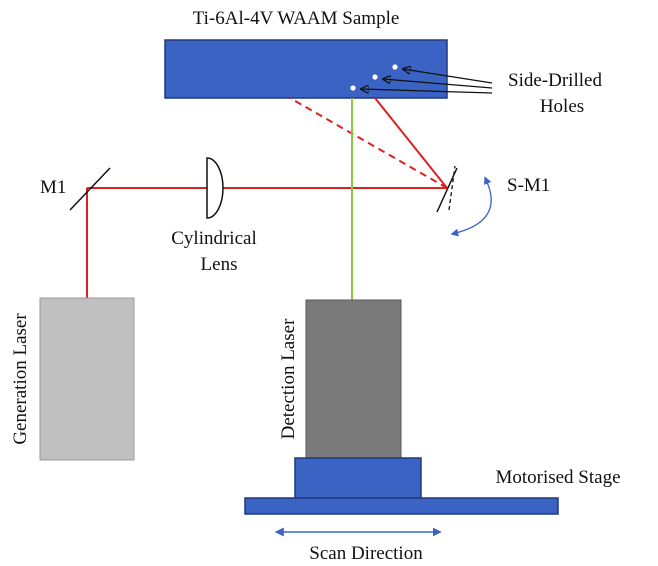 This screenshot has height=566, width=658. Describe the element at coordinates (53, 187) in the screenshot. I see `mirror-m1-label: M1` at that location.